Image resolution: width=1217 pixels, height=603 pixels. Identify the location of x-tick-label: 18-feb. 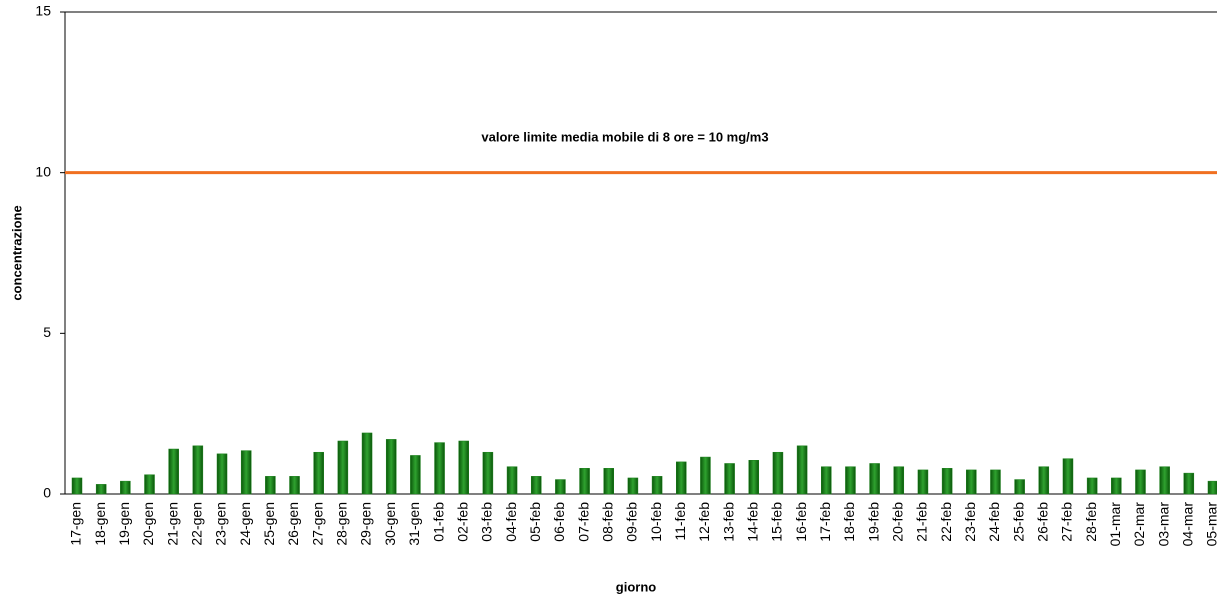
(849, 522).